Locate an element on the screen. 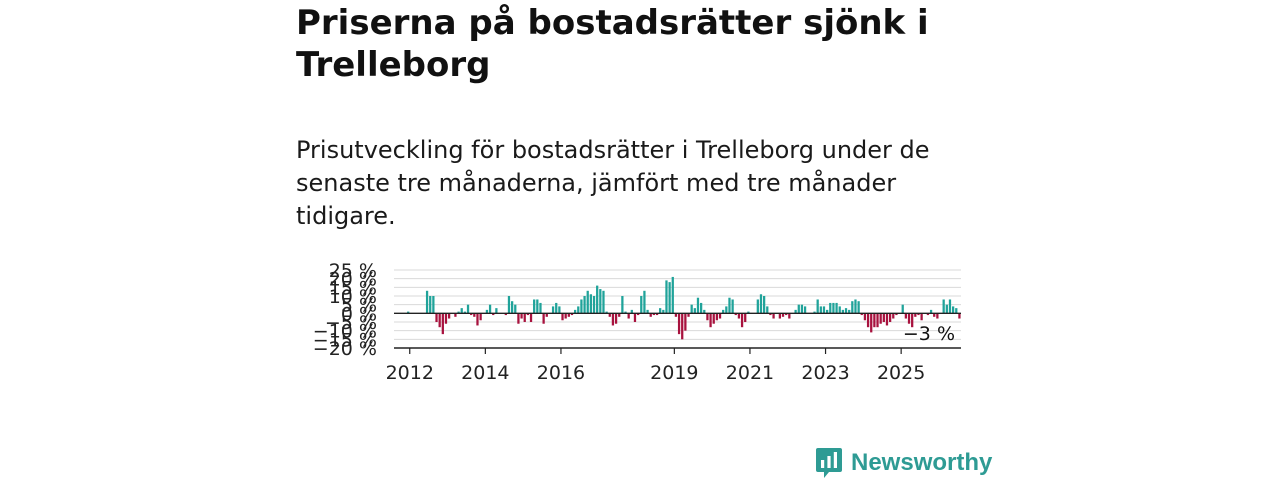  x-tick-label: 2012 is located at coordinates (410, 373).